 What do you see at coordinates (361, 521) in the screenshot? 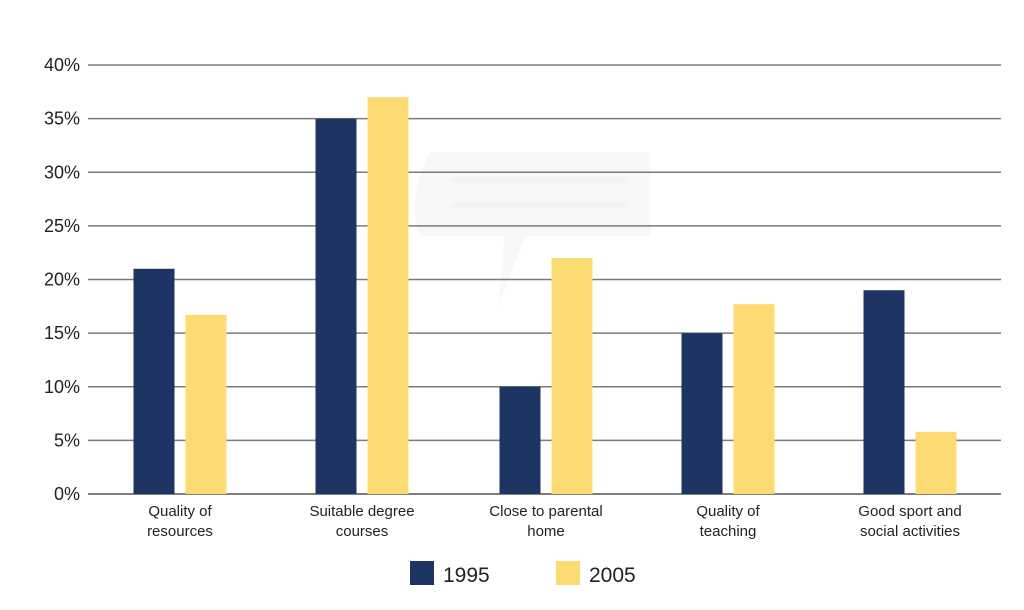
I see `x-category-label: Suitable degree courses` at bounding box center [361, 521].